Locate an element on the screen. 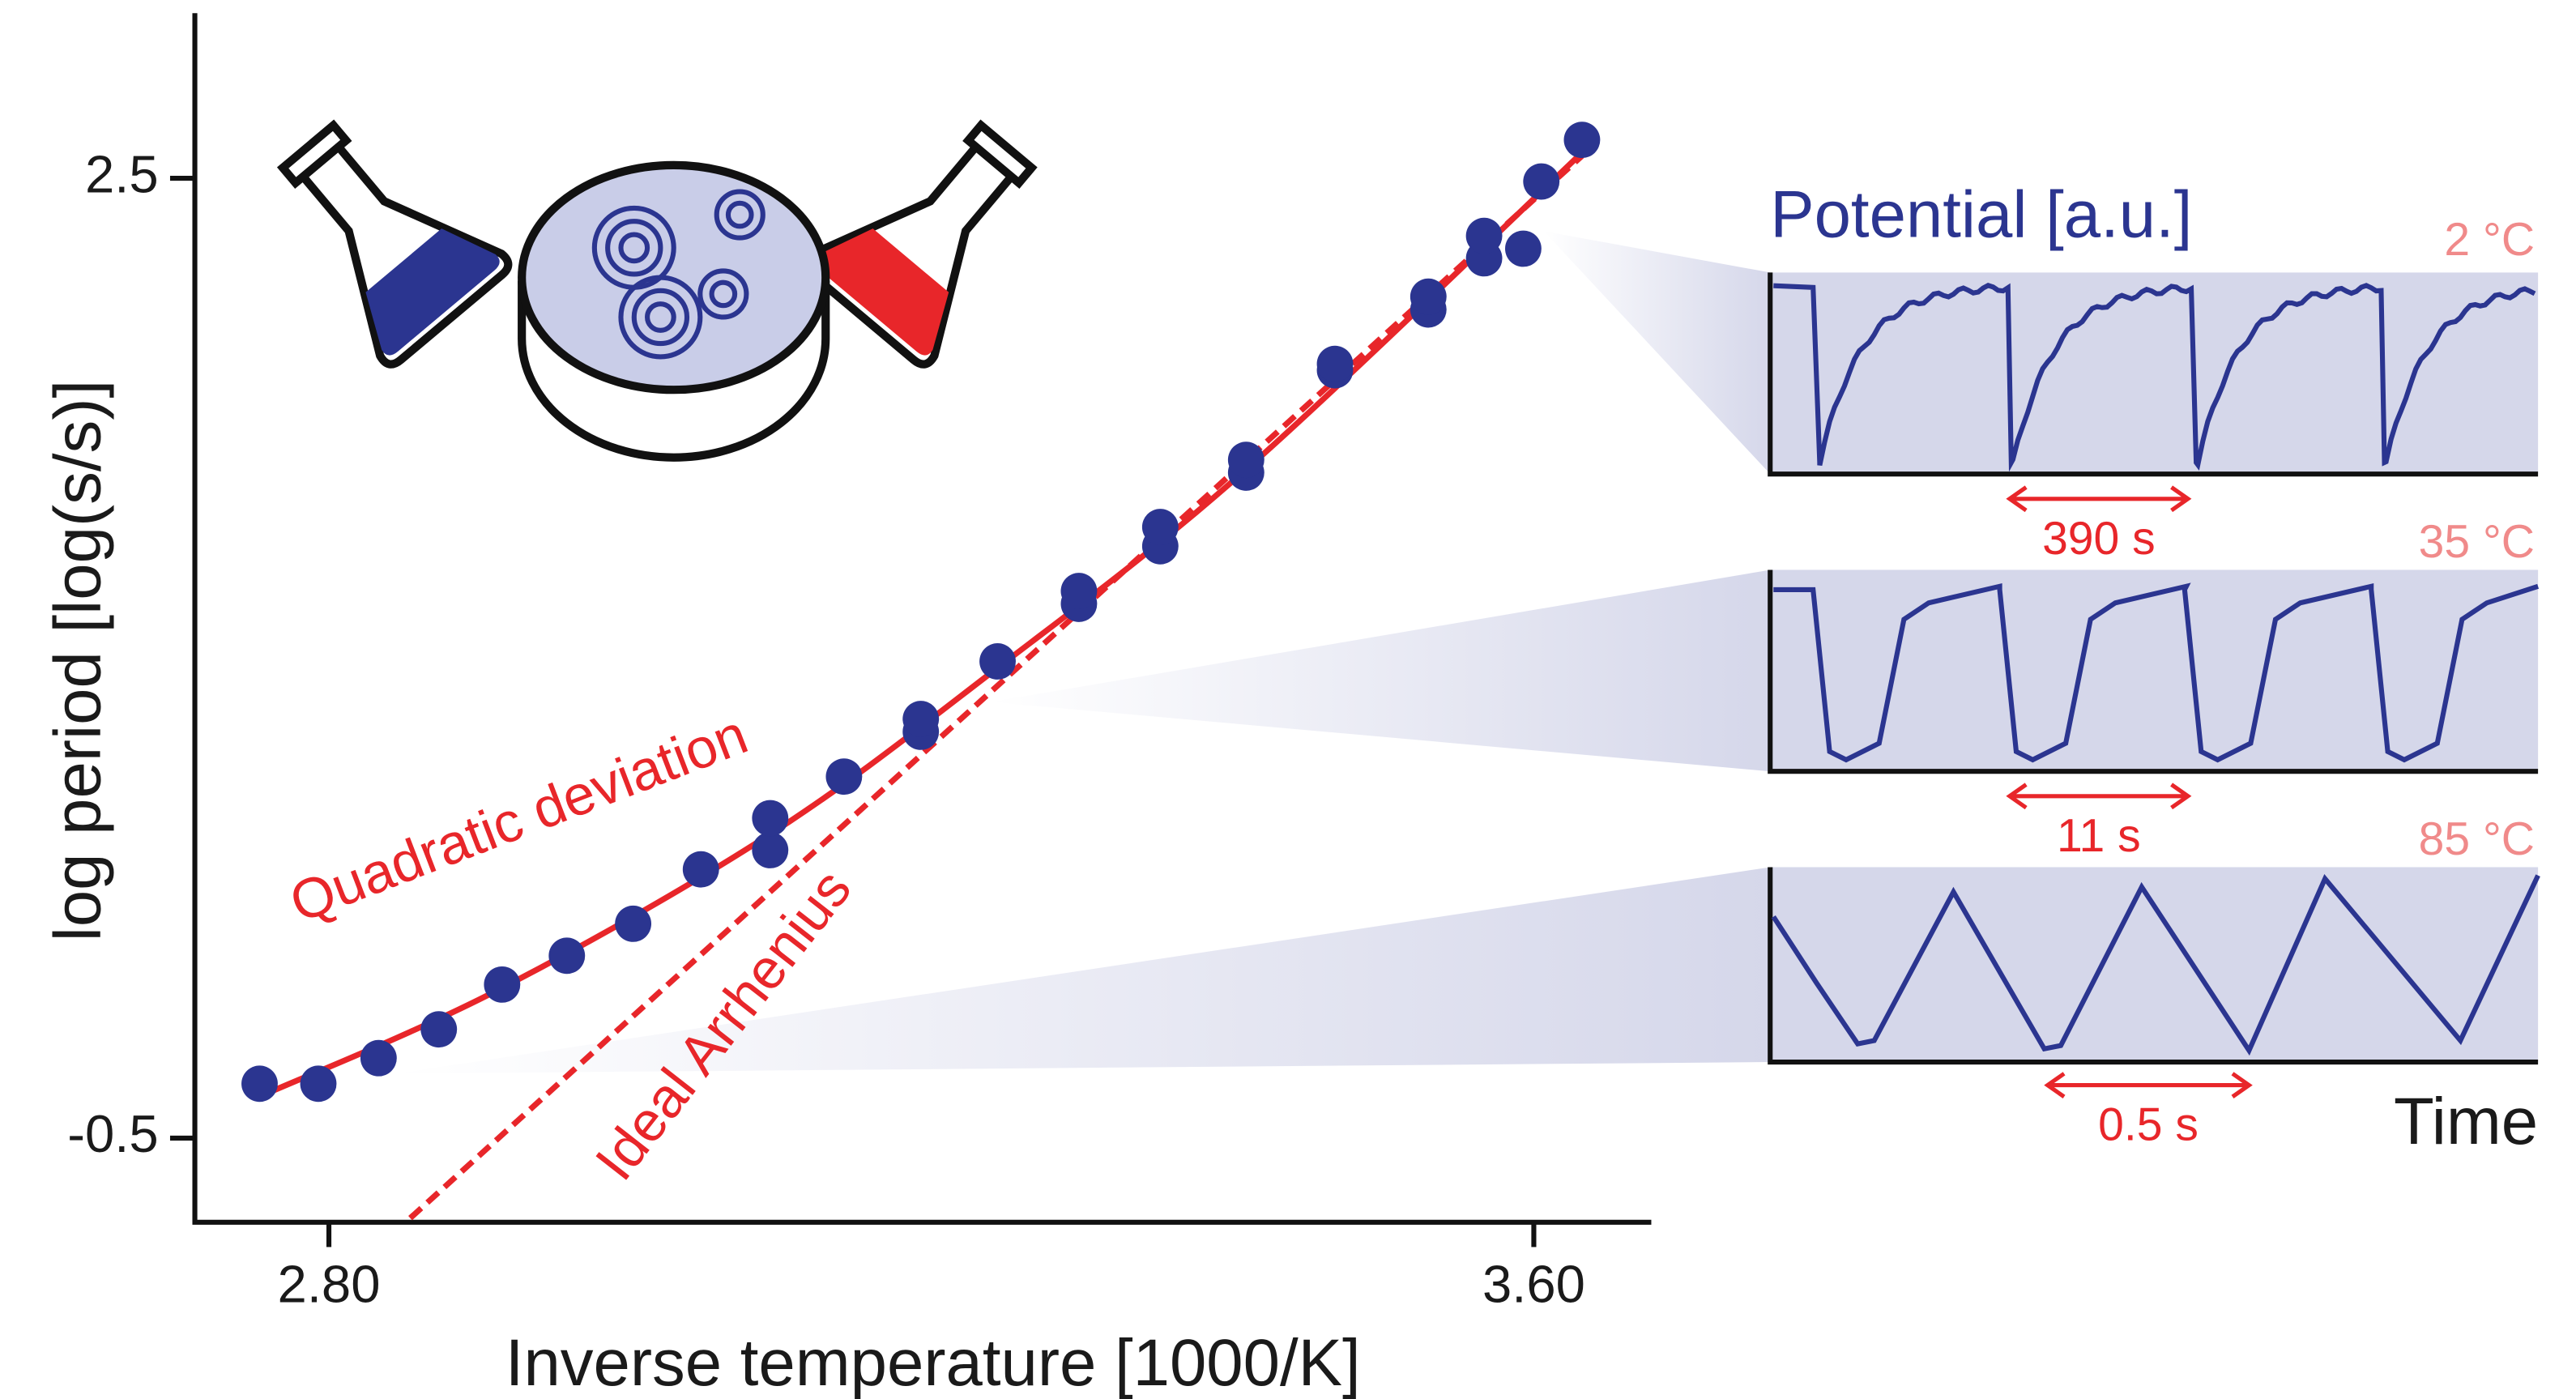 This screenshot has height=1399, width=2576. illustration is located at coordinates (657, 290).